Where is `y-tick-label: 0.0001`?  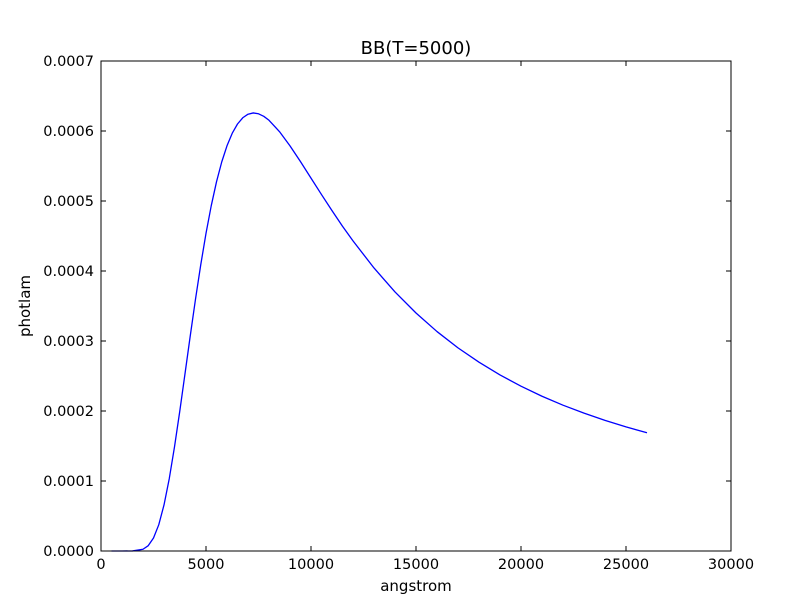
y-tick-label: 0.0001 is located at coordinates (68, 482).